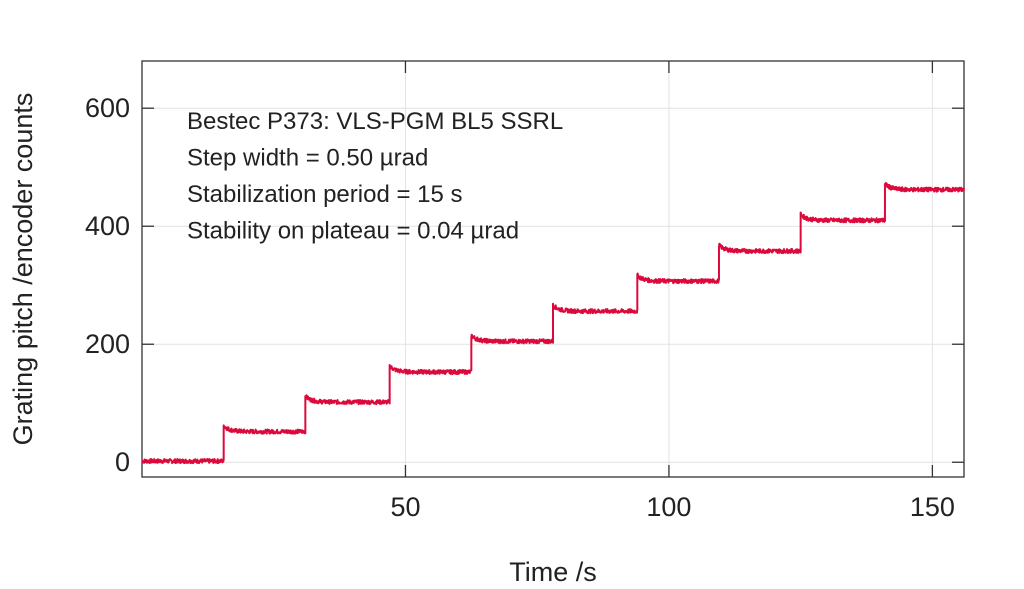 This screenshot has width=1024, height=589. I want to click on x-tick-label: 50, so click(405, 507).